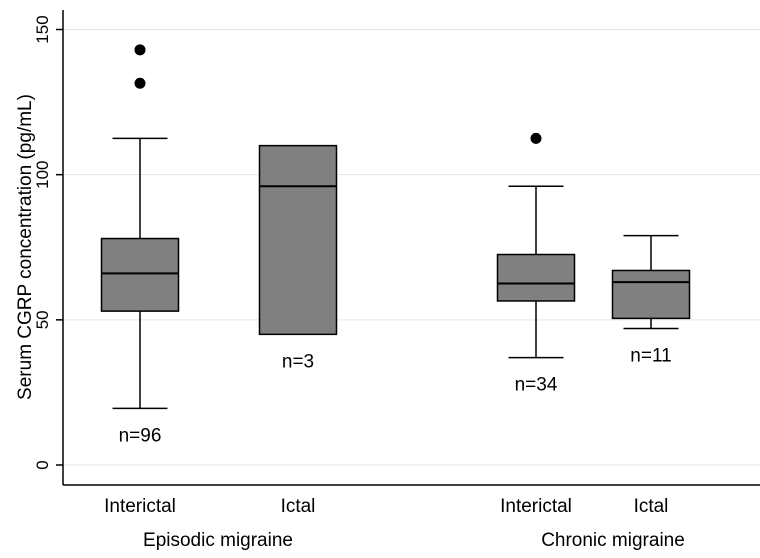 This screenshot has height=558, width=760. I want to click on y-tick-label-100: 100, so click(42, 174).